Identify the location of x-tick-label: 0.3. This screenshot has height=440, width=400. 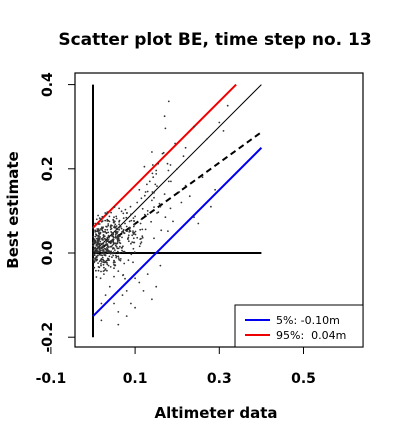
(219, 379).